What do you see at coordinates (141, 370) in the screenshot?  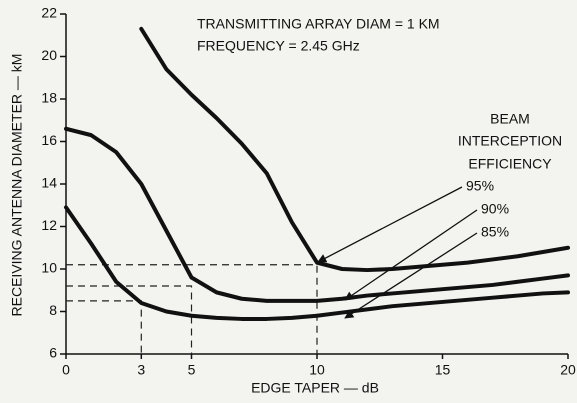 I see `x-tick-label: 3` at bounding box center [141, 370].